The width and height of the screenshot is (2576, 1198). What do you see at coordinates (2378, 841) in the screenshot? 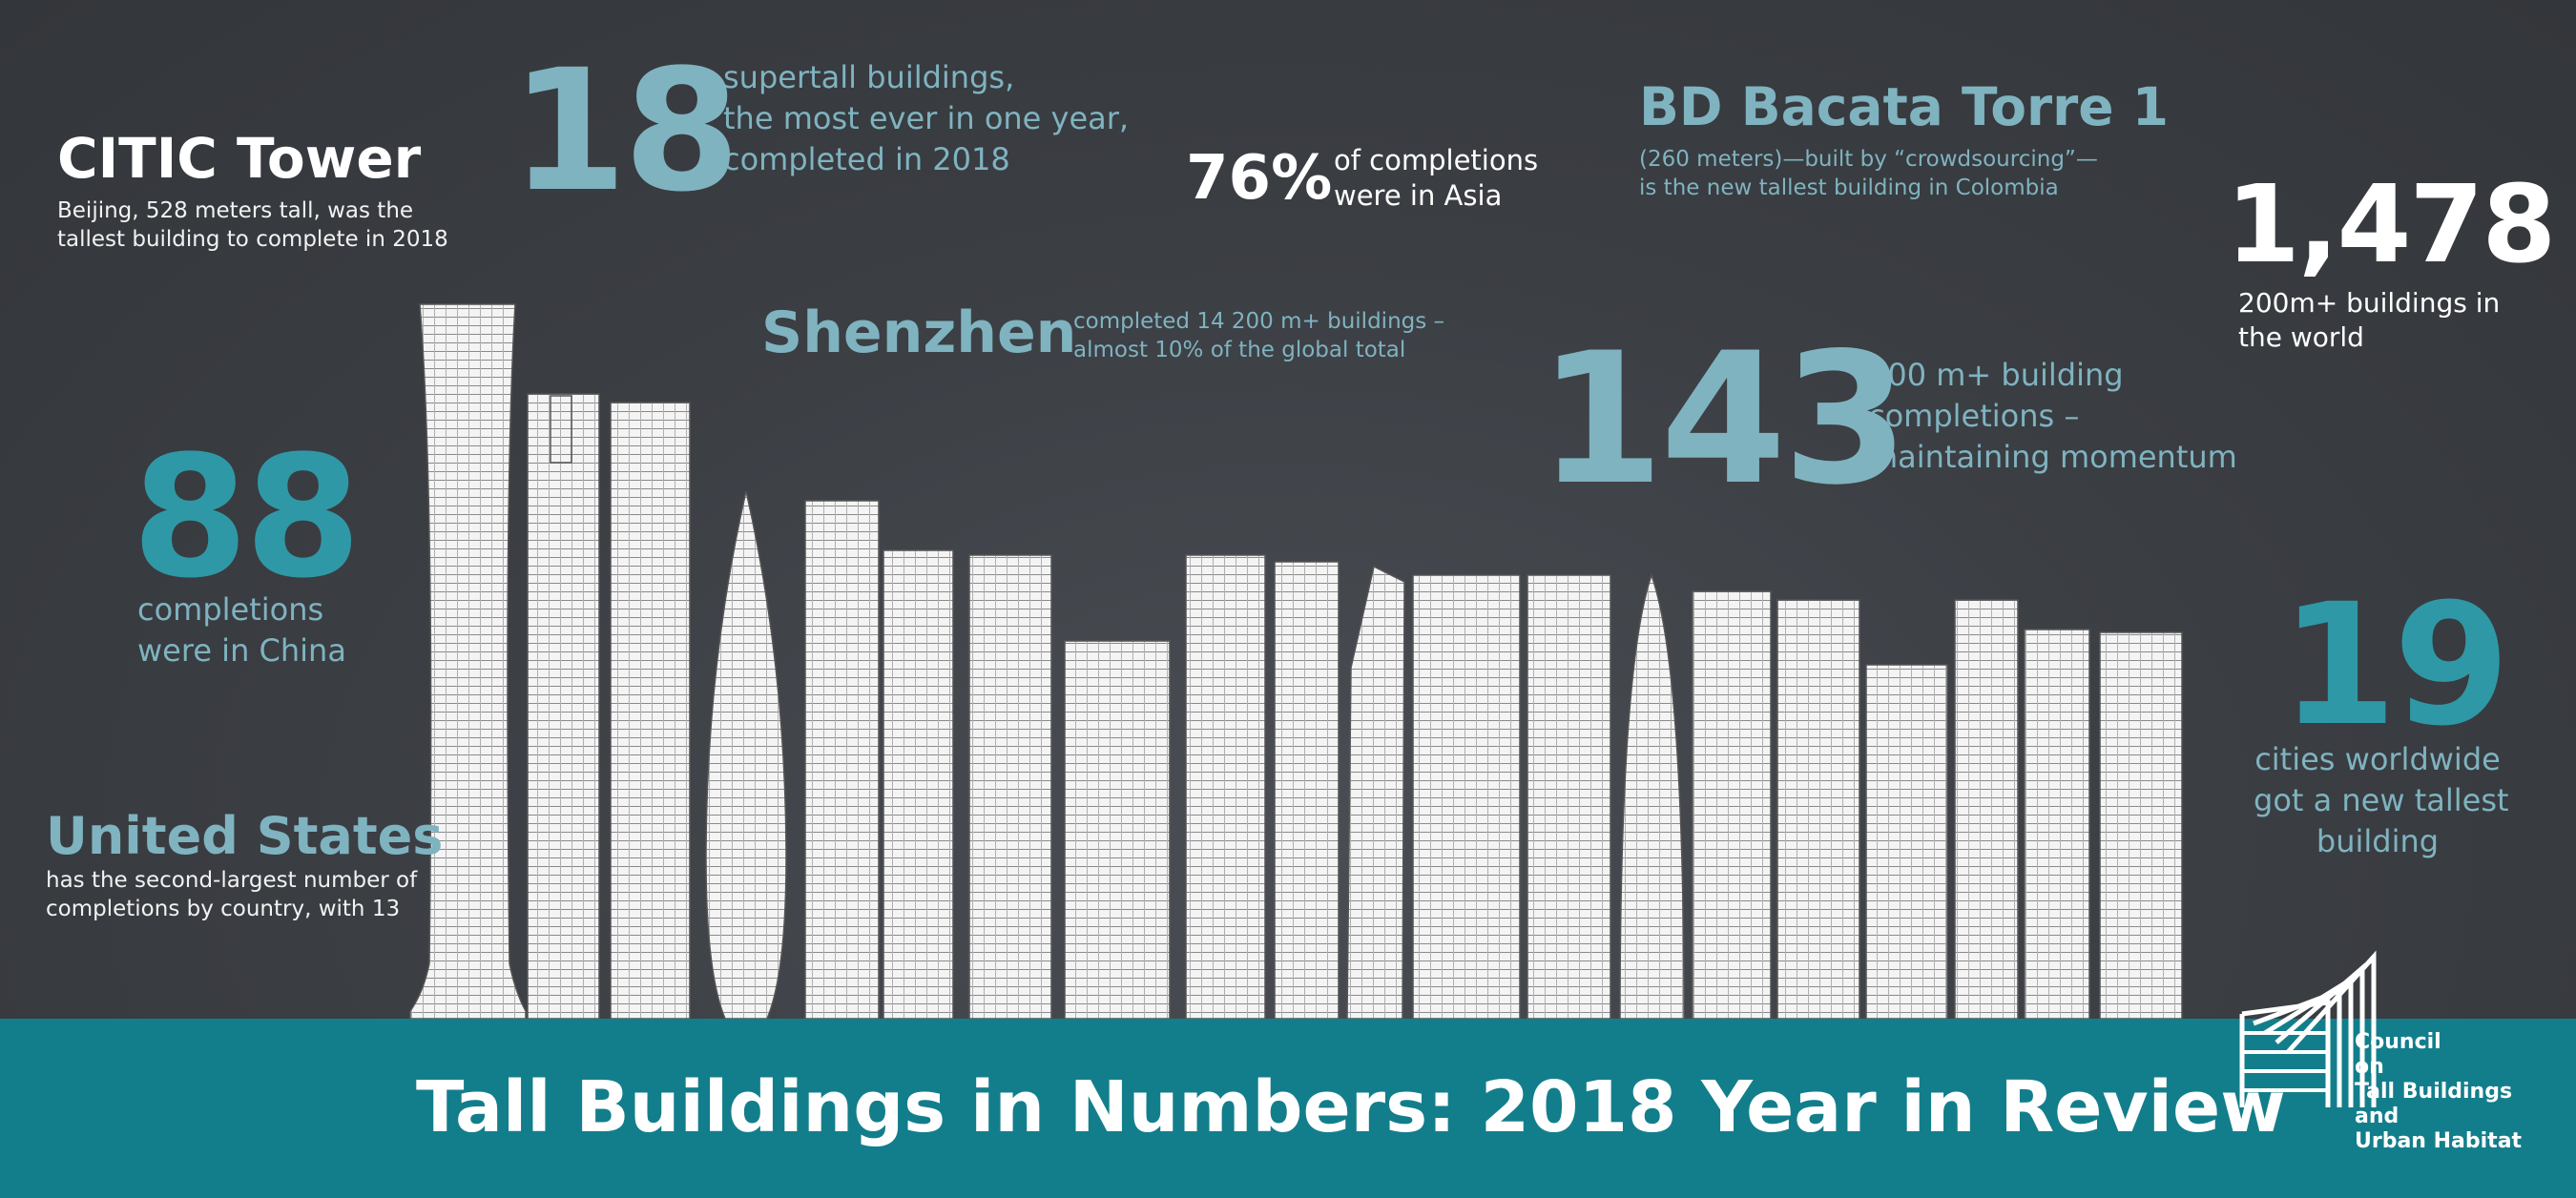
I see `line: building` at bounding box center [2378, 841].